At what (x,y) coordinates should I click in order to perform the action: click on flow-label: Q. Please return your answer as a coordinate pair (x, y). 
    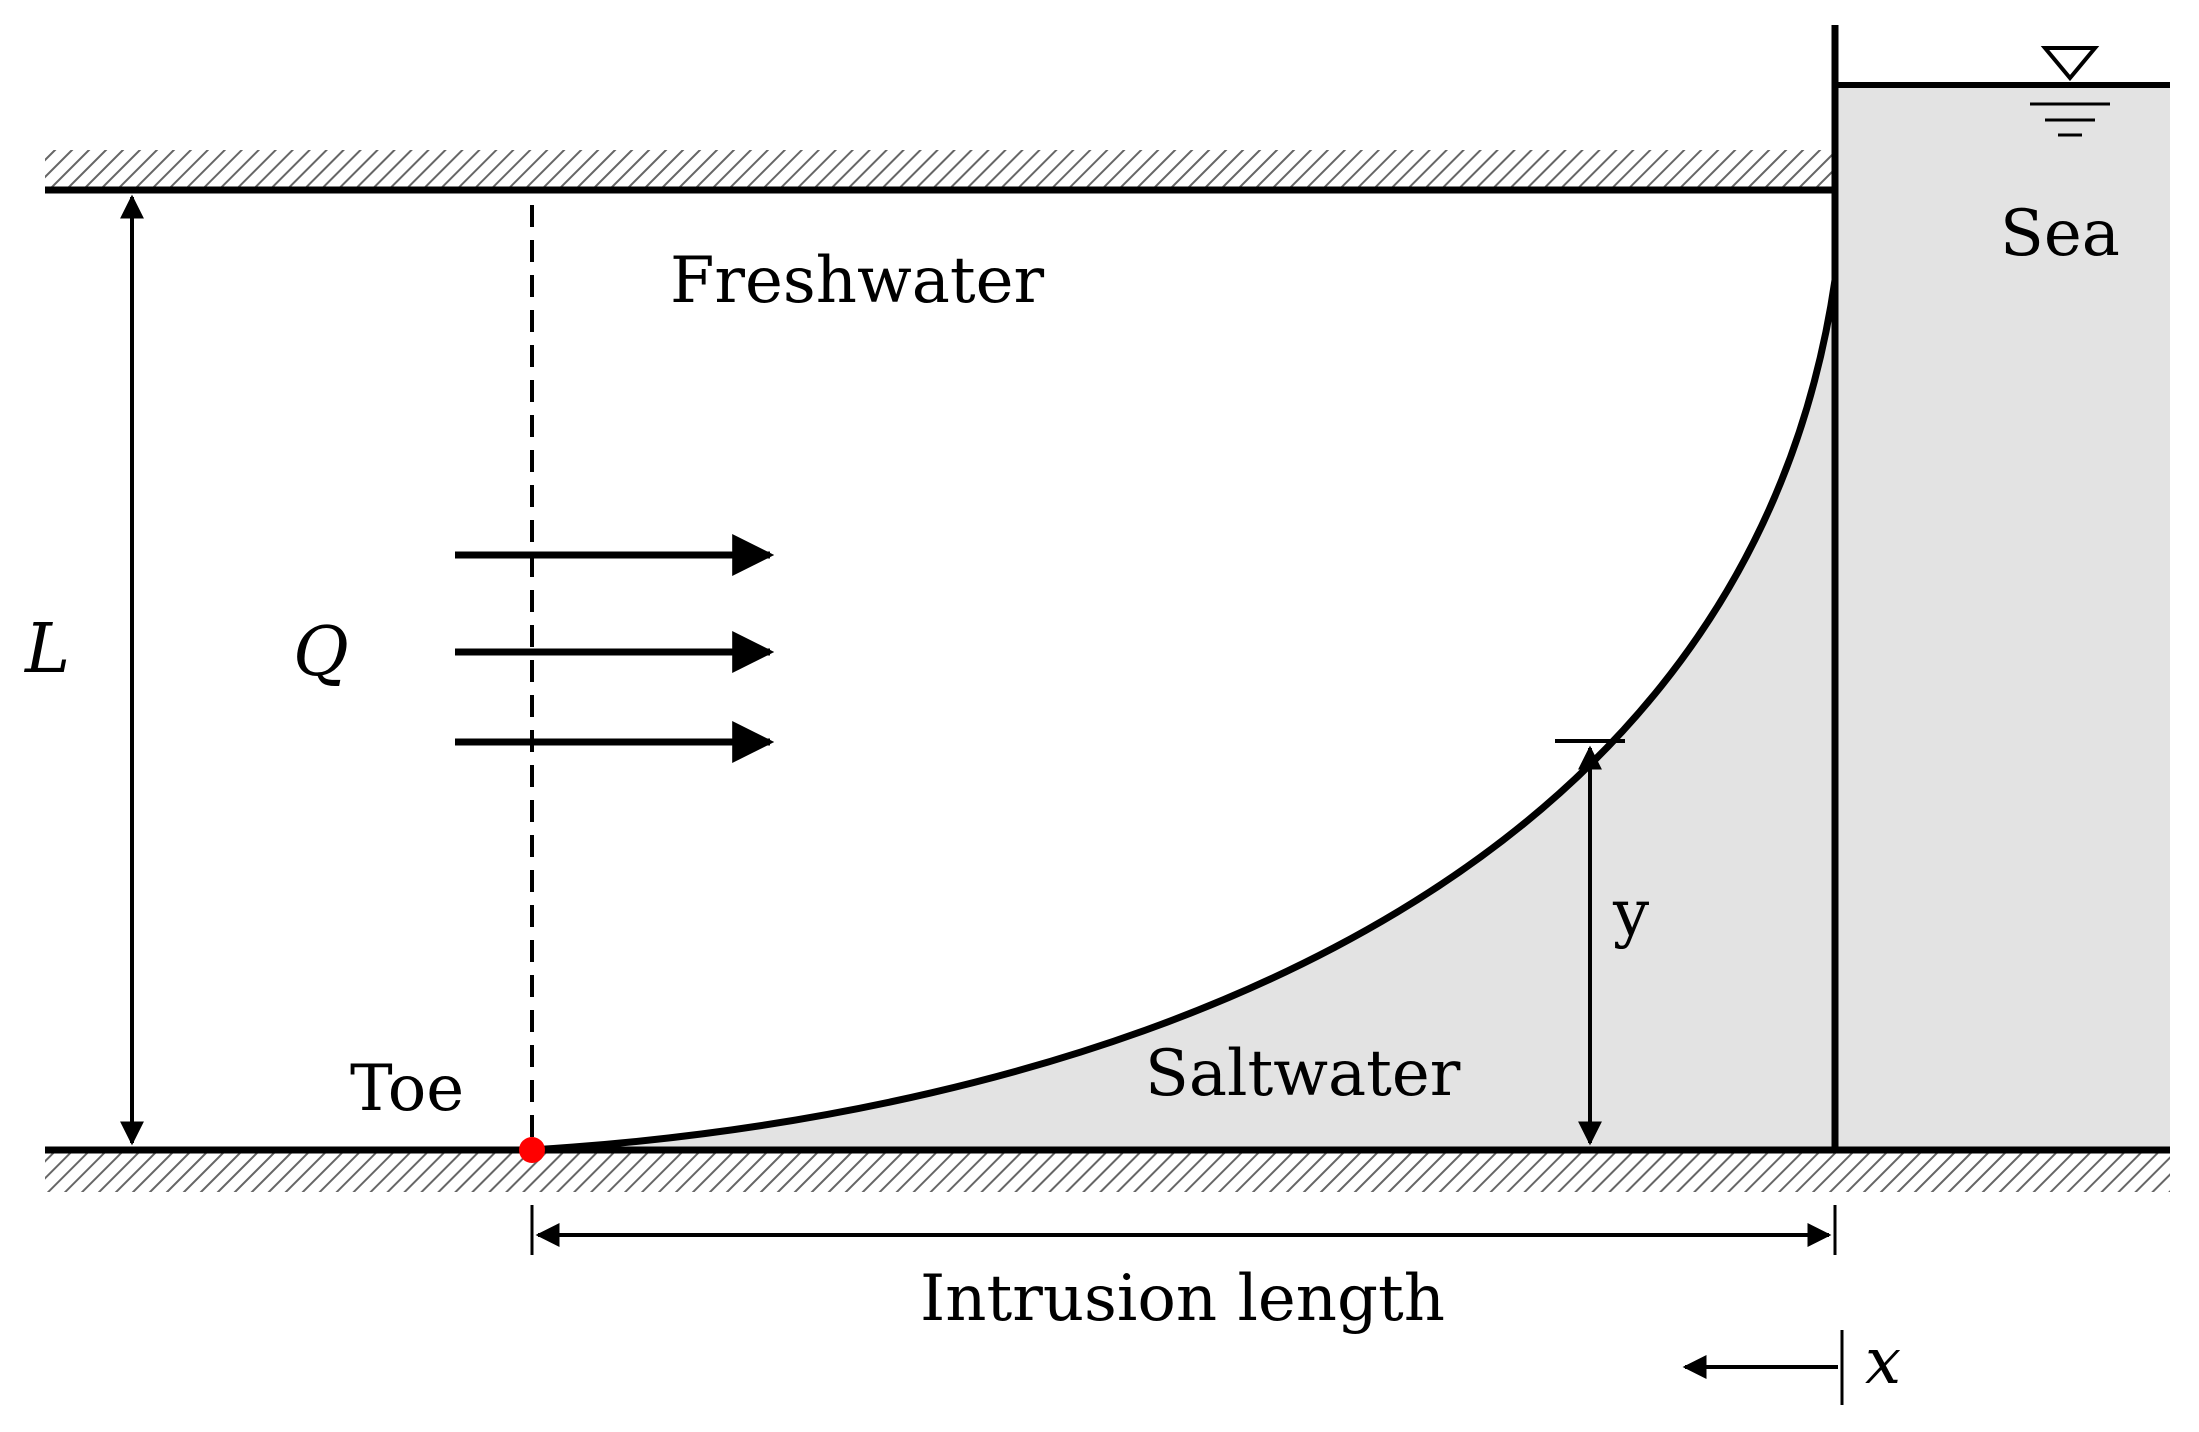
    Looking at the image, I should click on (321, 652).